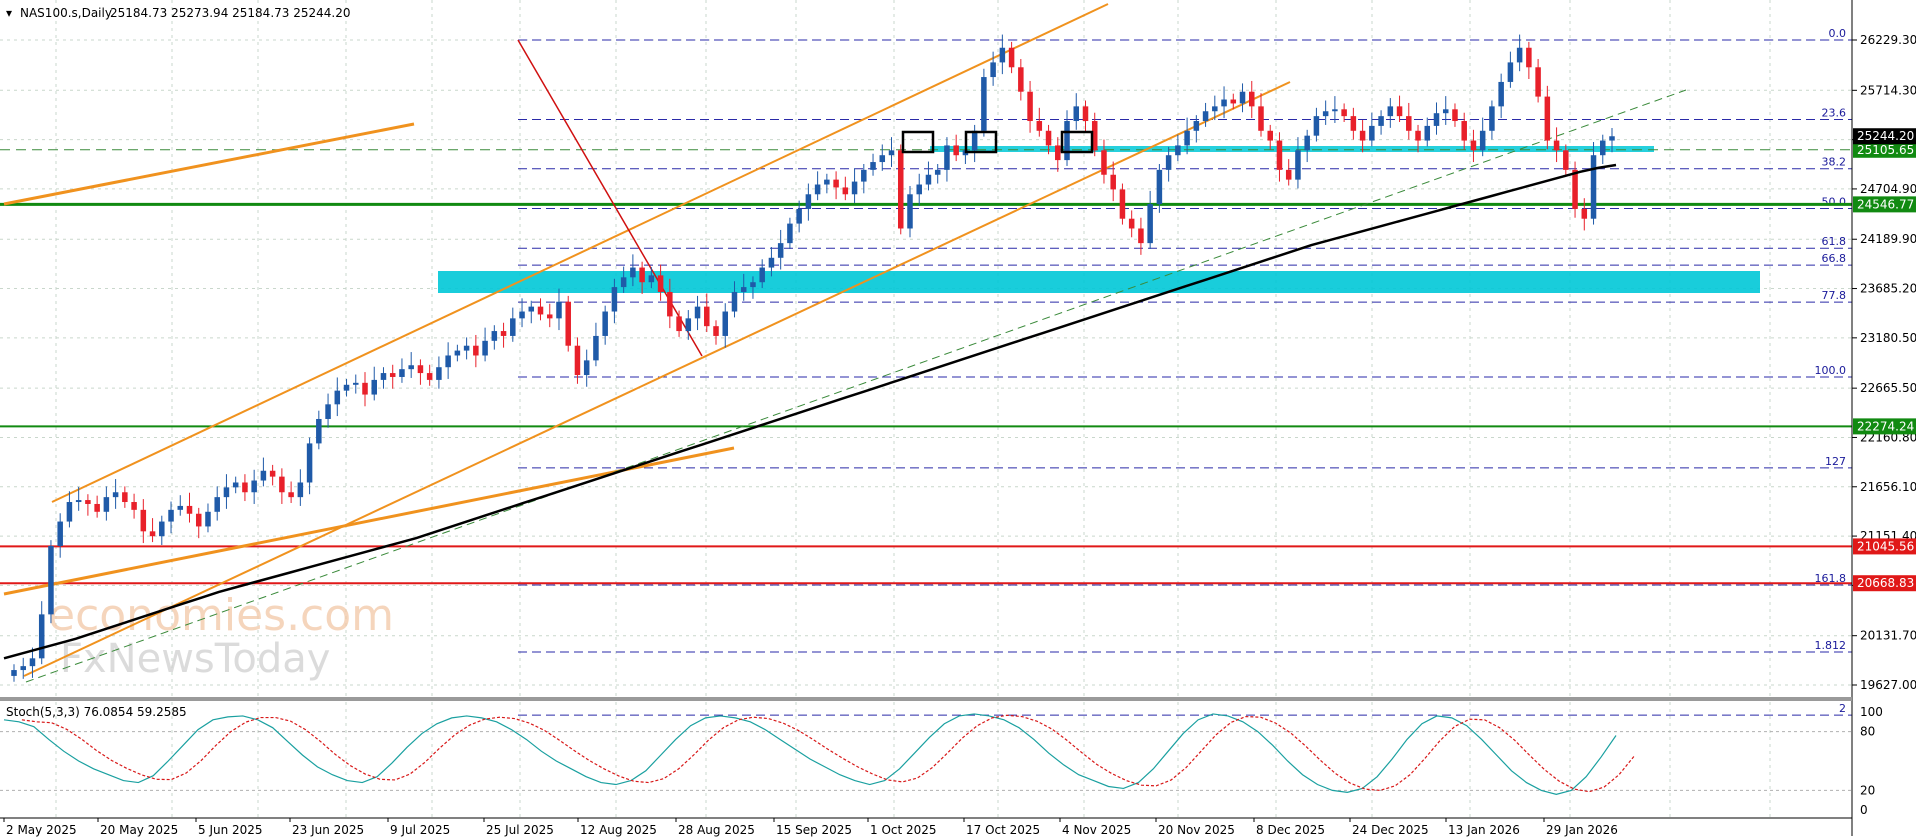 This screenshot has height=840, width=1916. What do you see at coordinates (814, 830) in the screenshot?
I see `x-tick-label: 15 Sep 2025` at bounding box center [814, 830].